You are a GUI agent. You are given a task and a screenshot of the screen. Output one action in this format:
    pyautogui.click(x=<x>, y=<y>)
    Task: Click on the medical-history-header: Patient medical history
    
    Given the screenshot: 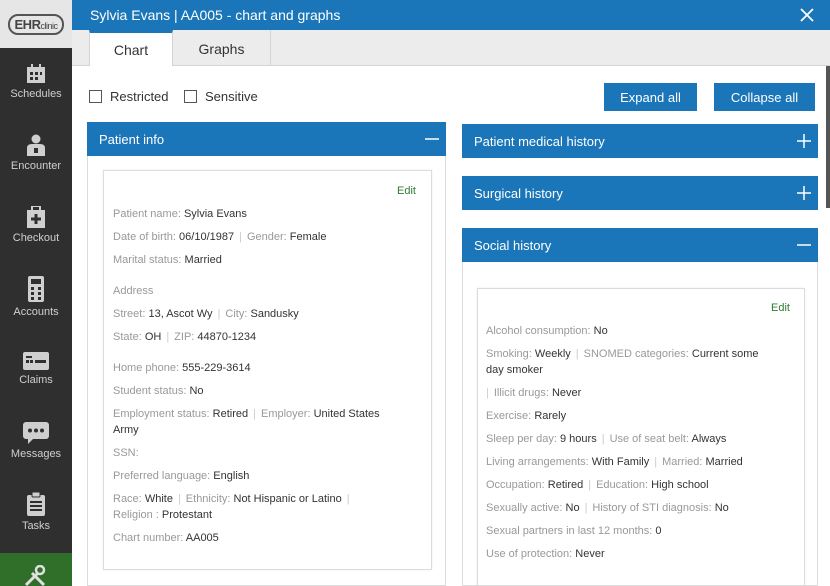 What is the action you would take?
    pyautogui.click(x=640, y=141)
    